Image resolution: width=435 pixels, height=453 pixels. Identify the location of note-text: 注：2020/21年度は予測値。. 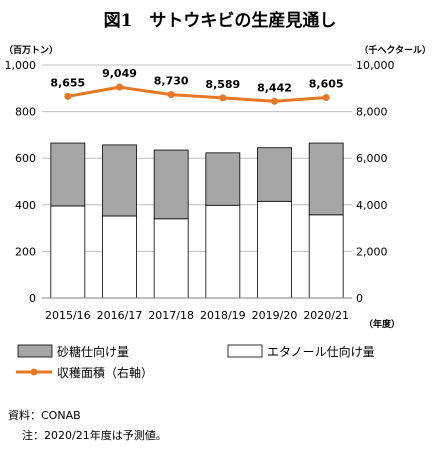
(94, 435).